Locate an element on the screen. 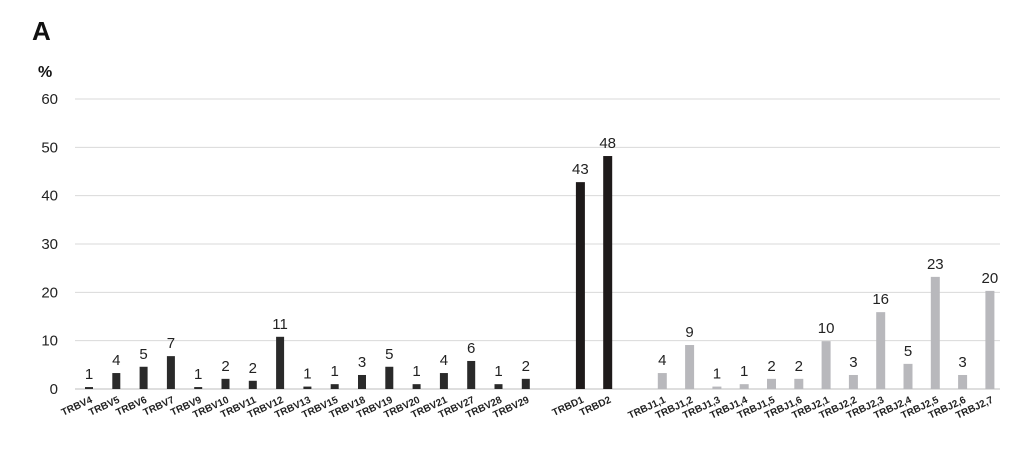 This screenshot has width=1024, height=453. data-label: 43 is located at coordinates (580, 169).